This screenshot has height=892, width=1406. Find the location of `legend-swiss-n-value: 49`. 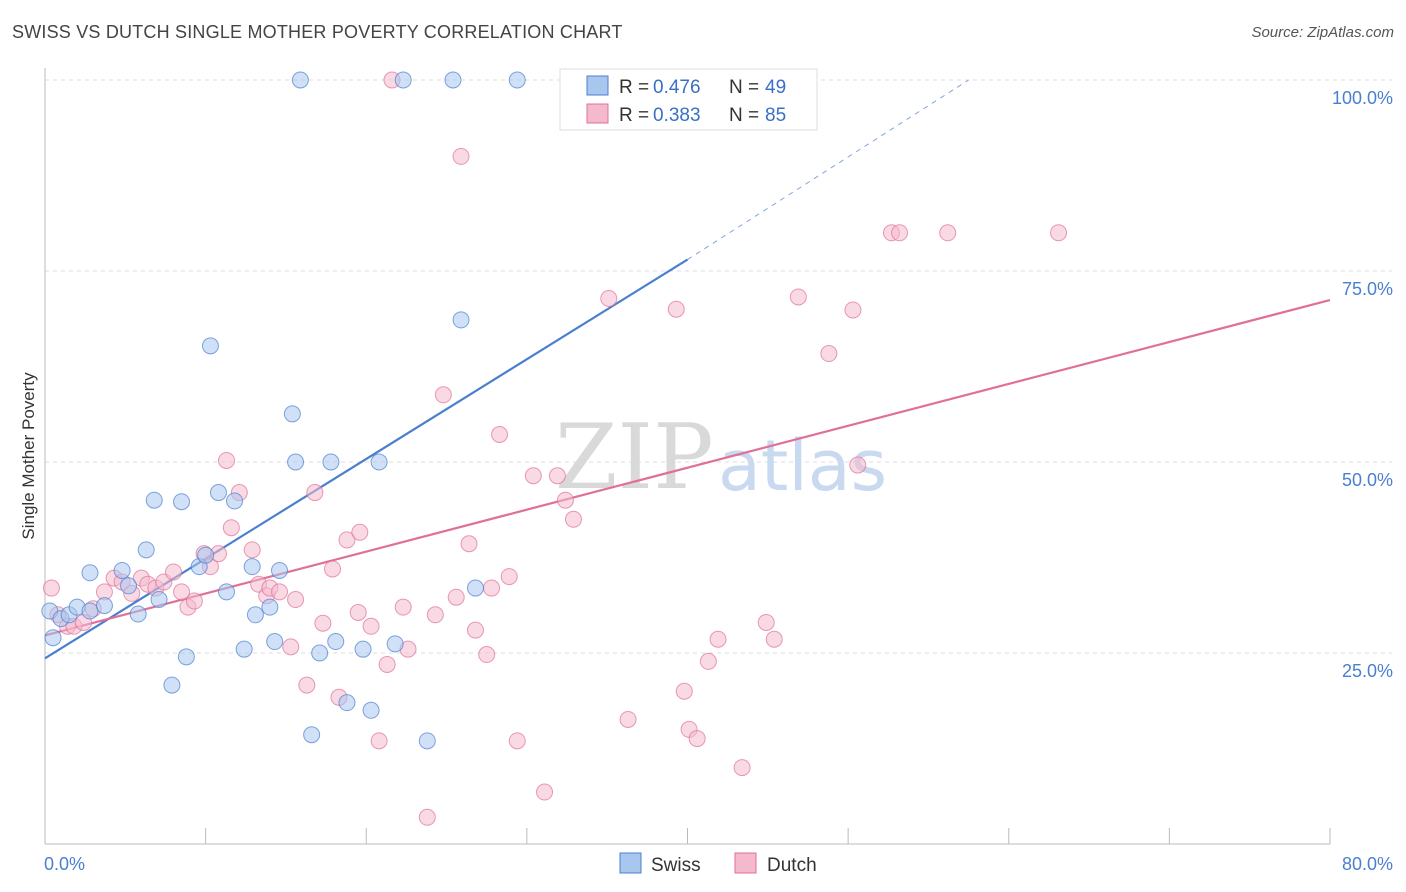

legend-swiss-n-value: 49 is located at coordinates (775, 87).